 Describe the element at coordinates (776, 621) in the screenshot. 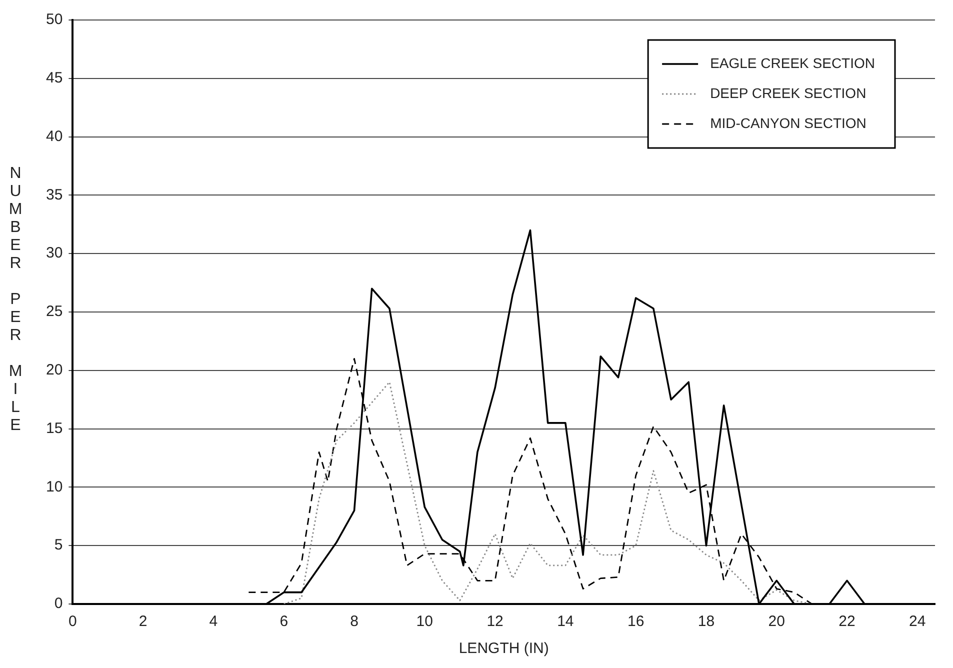

I see `x-tick-label: 20` at that location.